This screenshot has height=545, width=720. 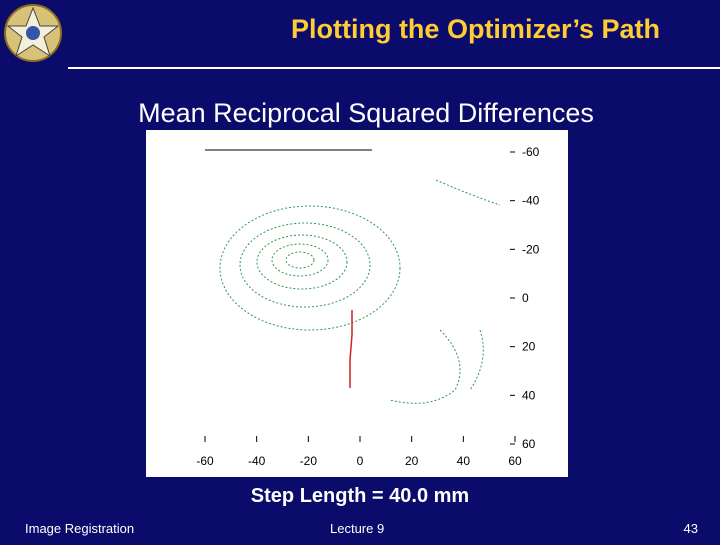 What do you see at coordinates (525, 298) in the screenshot?
I see `y-tick-label: 0` at bounding box center [525, 298].